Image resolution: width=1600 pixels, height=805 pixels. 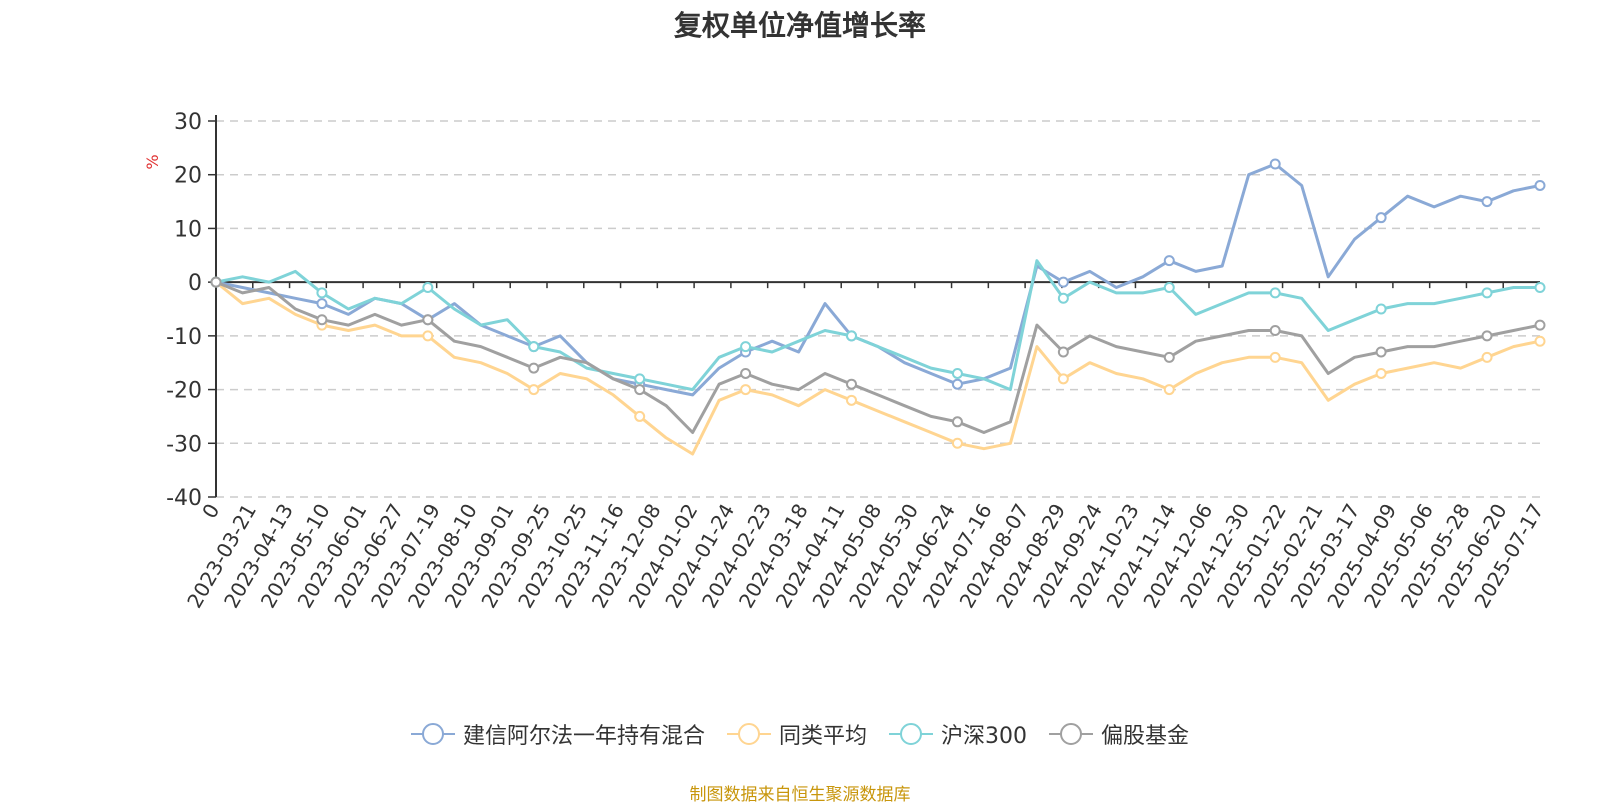 I want to click on y-tick-label: 0, so click(x=195, y=283).